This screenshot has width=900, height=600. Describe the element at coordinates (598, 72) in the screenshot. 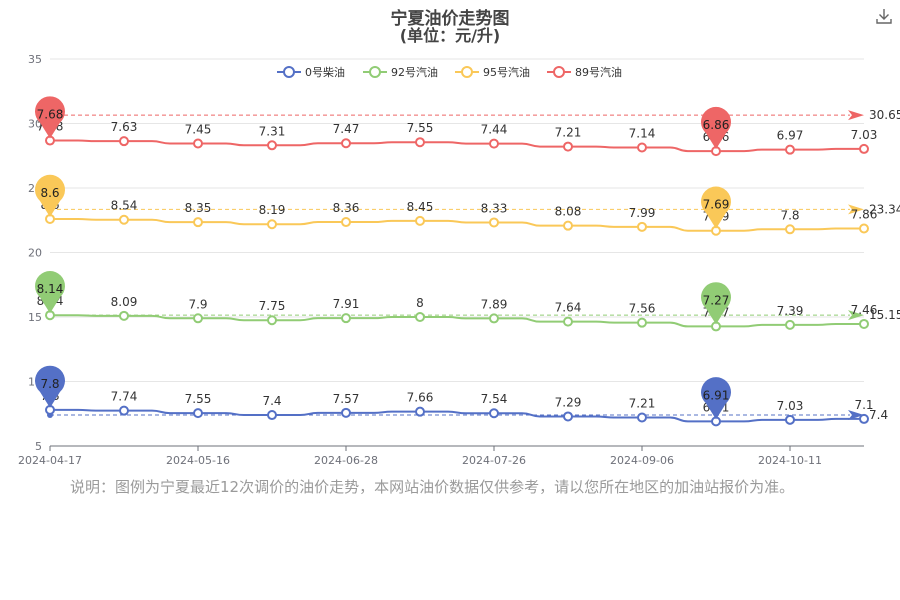

I see `legend-label: 89号汽油` at that location.